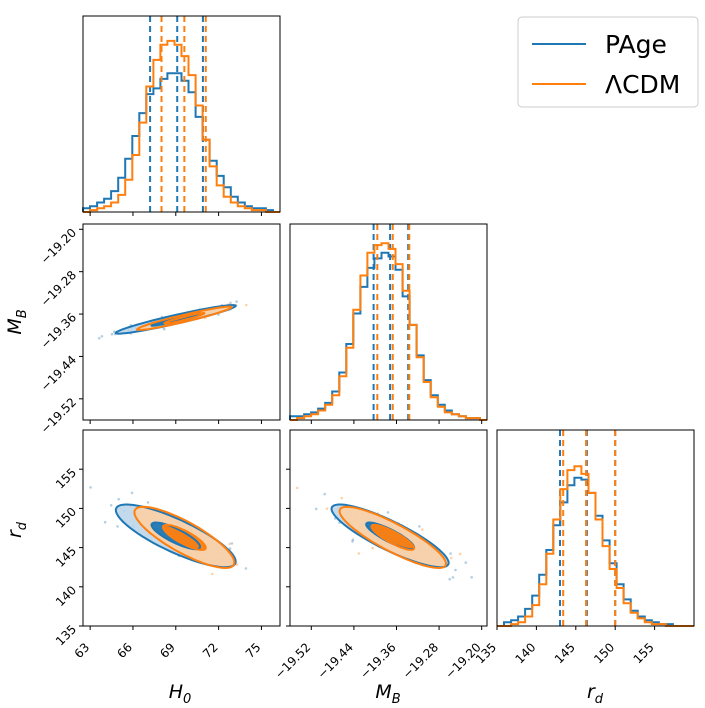  I want to click on y-tick-label-rd: 145, so click(66, 557).